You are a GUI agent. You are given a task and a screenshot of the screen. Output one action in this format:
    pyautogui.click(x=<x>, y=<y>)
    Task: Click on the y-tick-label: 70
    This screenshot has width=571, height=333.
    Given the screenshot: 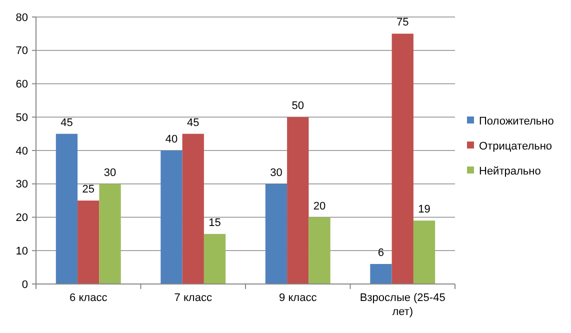 What is the action you would take?
    pyautogui.click(x=22, y=51)
    